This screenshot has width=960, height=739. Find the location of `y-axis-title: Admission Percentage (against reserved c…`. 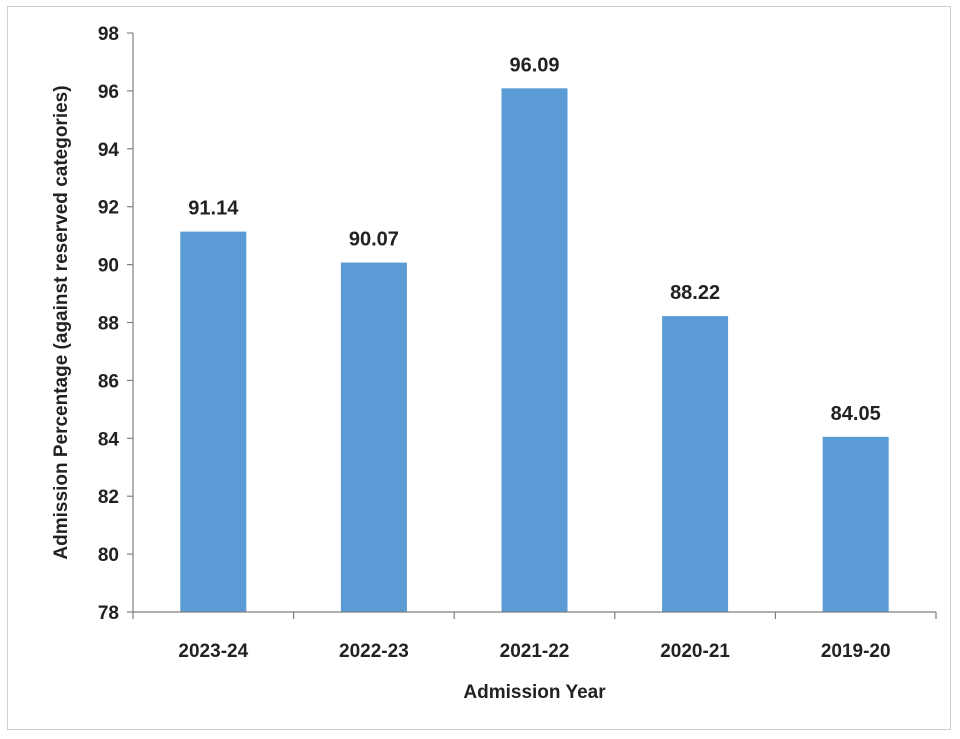

y-axis-title: Admission Percentage (against reserved c… is located at coordinates (61, 322).